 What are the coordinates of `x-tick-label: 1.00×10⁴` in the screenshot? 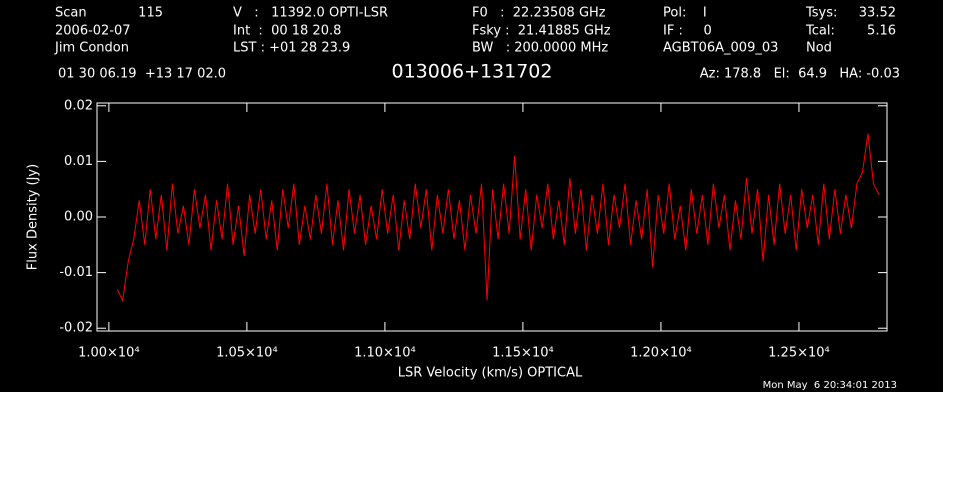 It's located at (109, 353).